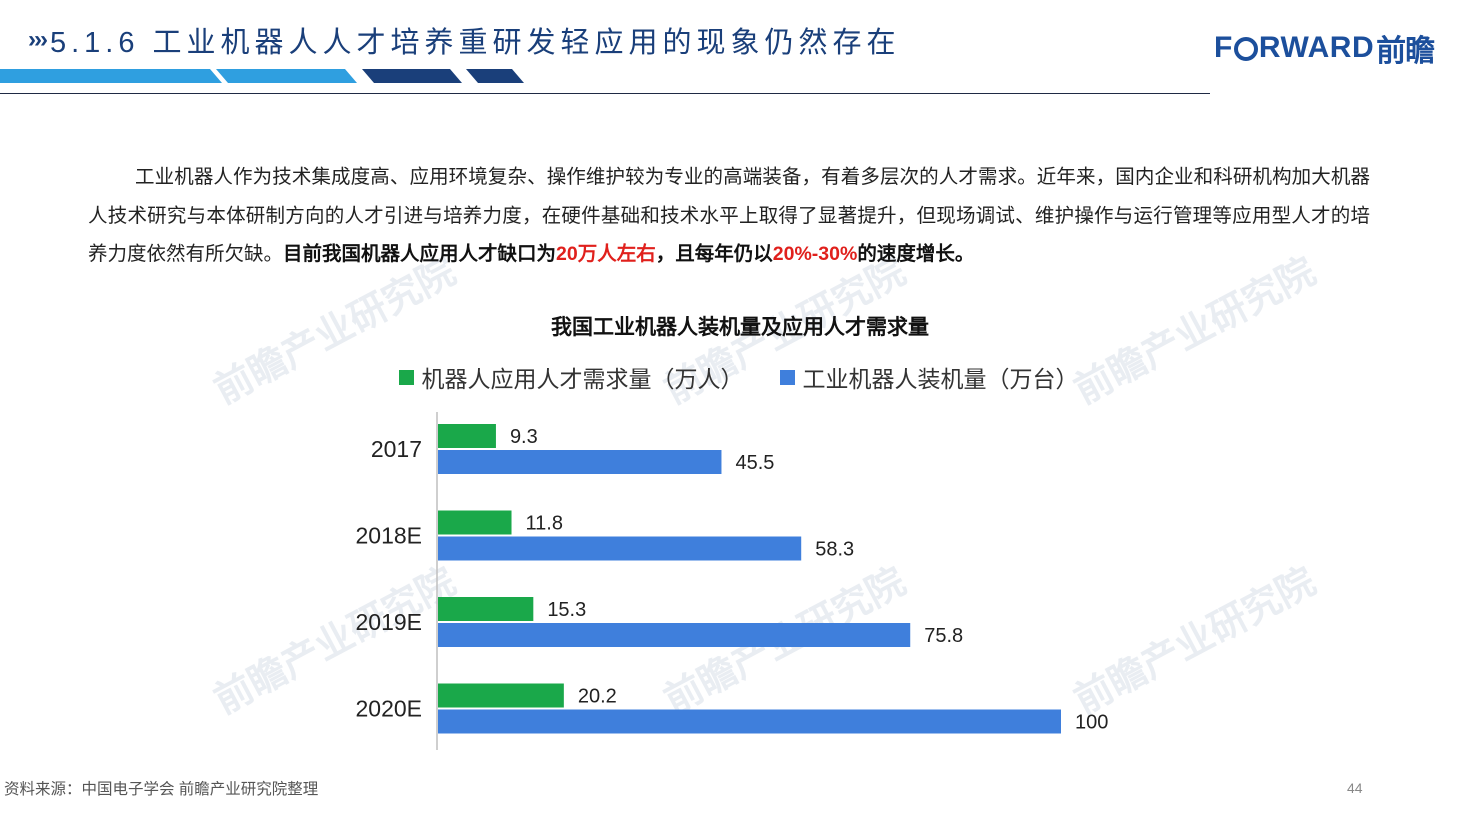 This screenshot has width=1477, height=827. I want to click on legend-item-talent: 机器人应用人才需求量（万人）, so click(571, 377).